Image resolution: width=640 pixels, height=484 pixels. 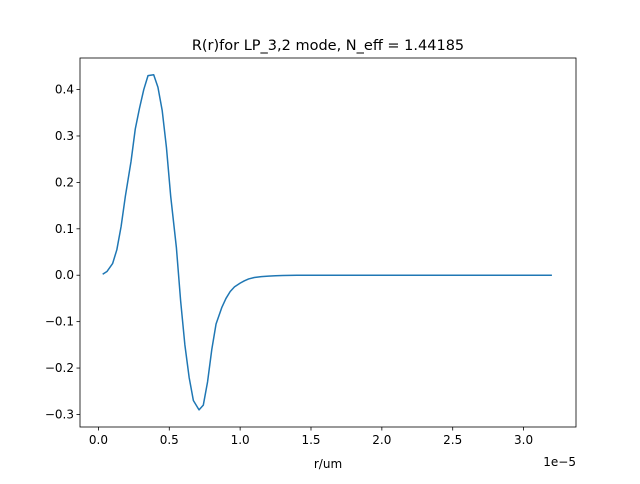 What do you see at coordinates (64, 136) in the screenshot?
I see `y-tick-label-6: 0.3` at bounding box center [64, 136].